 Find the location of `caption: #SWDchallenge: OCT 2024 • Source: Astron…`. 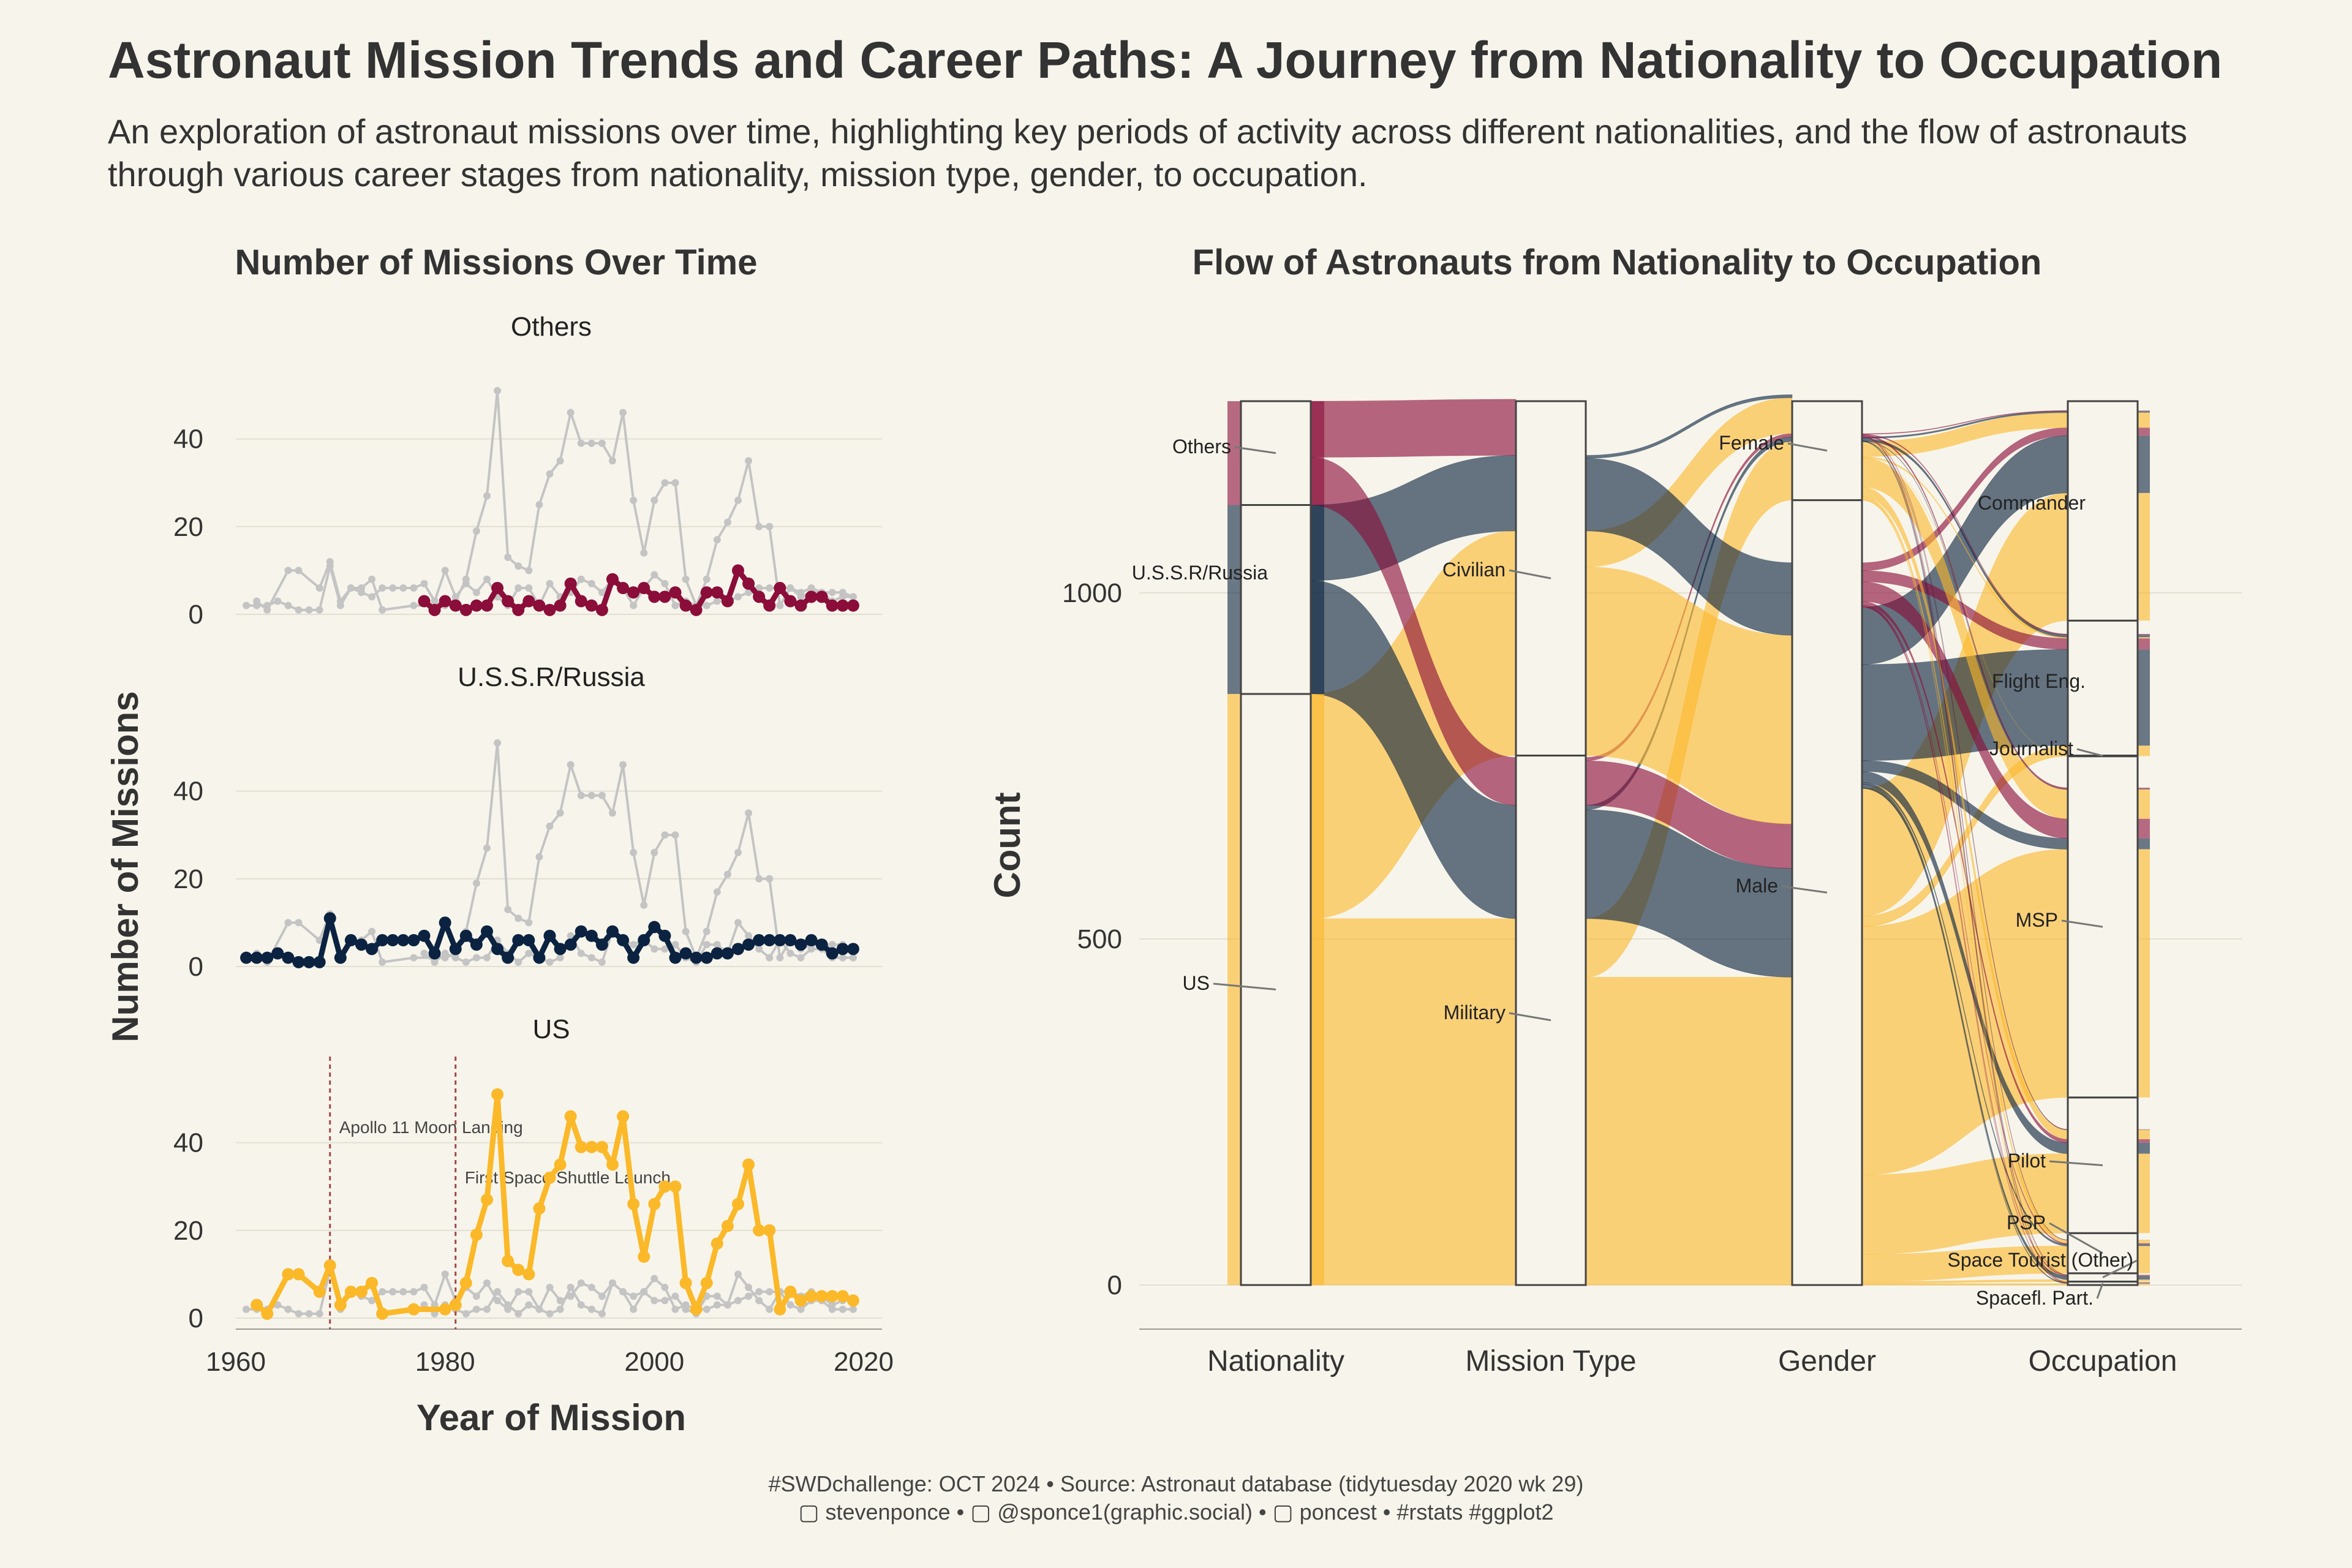

caption: #SWDchallenge: OCT 2024 • Source: Astron… is located at coordinates (1176, 1498).